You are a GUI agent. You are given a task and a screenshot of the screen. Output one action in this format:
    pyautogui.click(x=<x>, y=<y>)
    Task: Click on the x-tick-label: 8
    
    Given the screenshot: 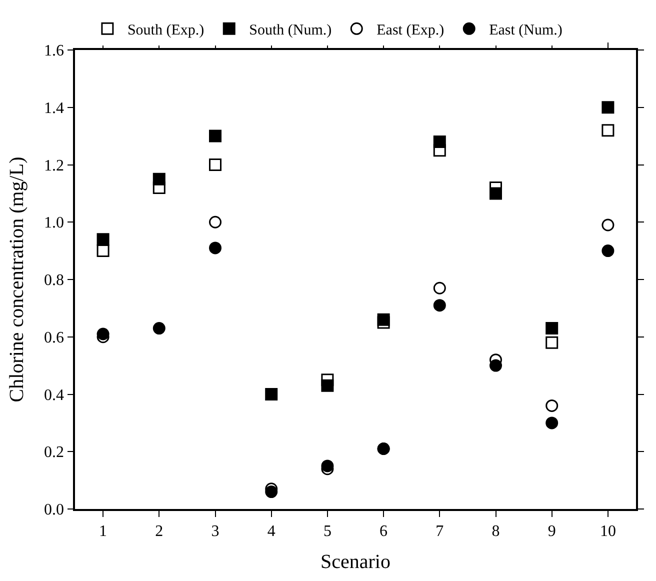 What is the action you would take?
    pyautogui.click(x=496, y=531)
    